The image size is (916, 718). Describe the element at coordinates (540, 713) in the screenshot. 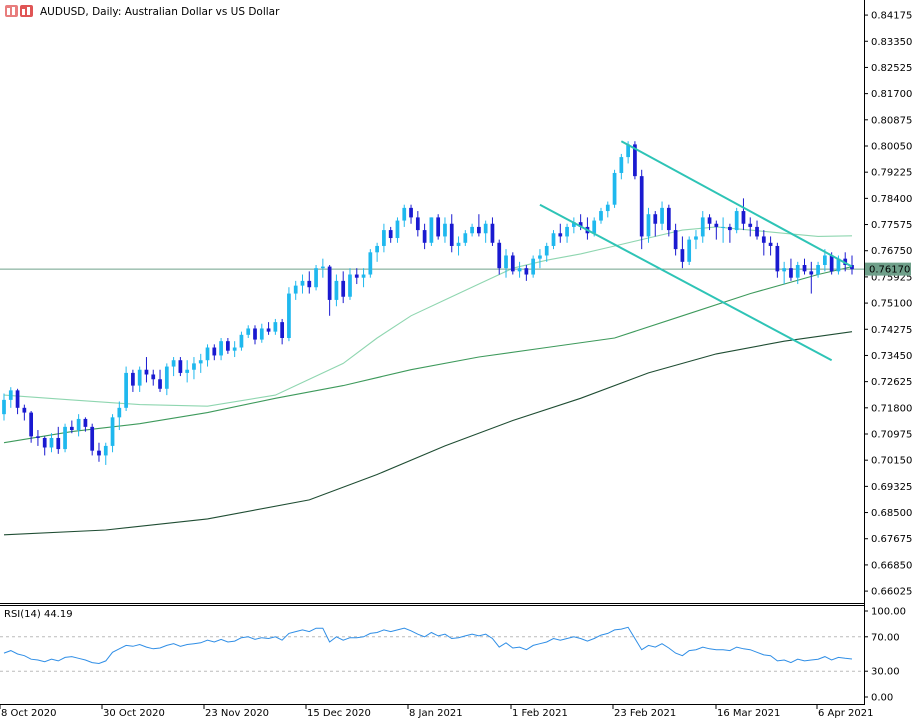

I see `time-axis-label: 1 Feb 2021` at that location.